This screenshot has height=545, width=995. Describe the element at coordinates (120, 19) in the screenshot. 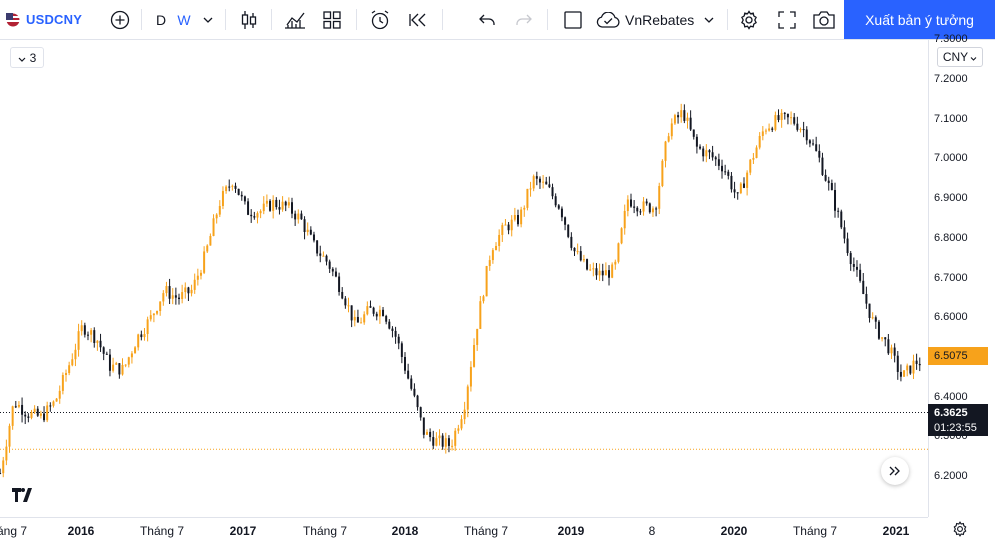

I see `compare-add-button` at that location.